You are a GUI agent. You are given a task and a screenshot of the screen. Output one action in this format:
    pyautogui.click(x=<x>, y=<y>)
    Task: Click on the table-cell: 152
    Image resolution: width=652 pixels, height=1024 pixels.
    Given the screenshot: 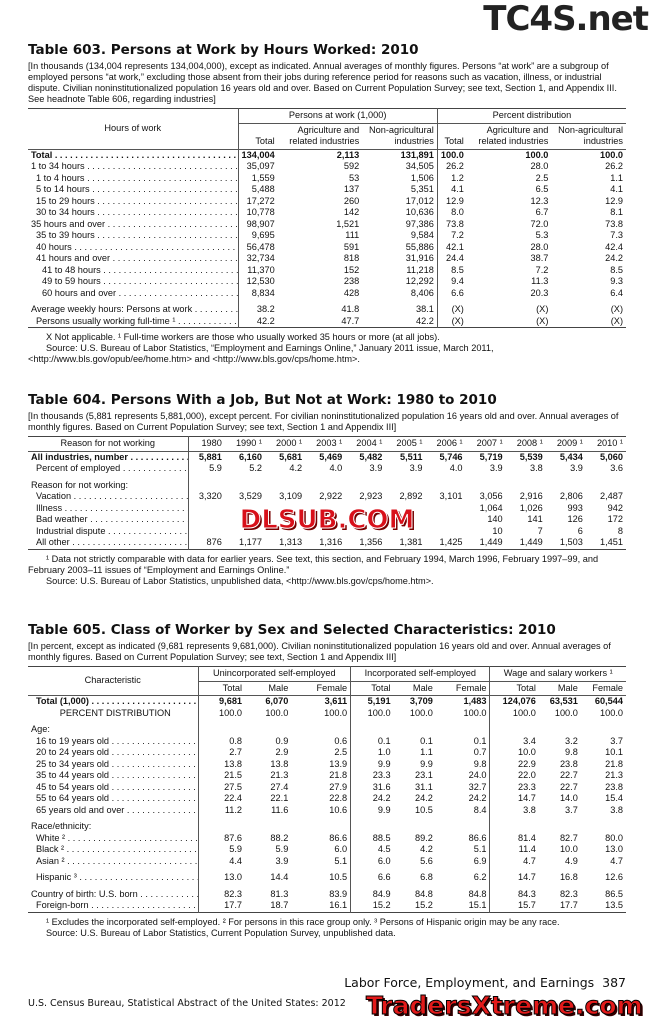 What is the action you would take?
    pyautogui.click(x=351, y=269)
    